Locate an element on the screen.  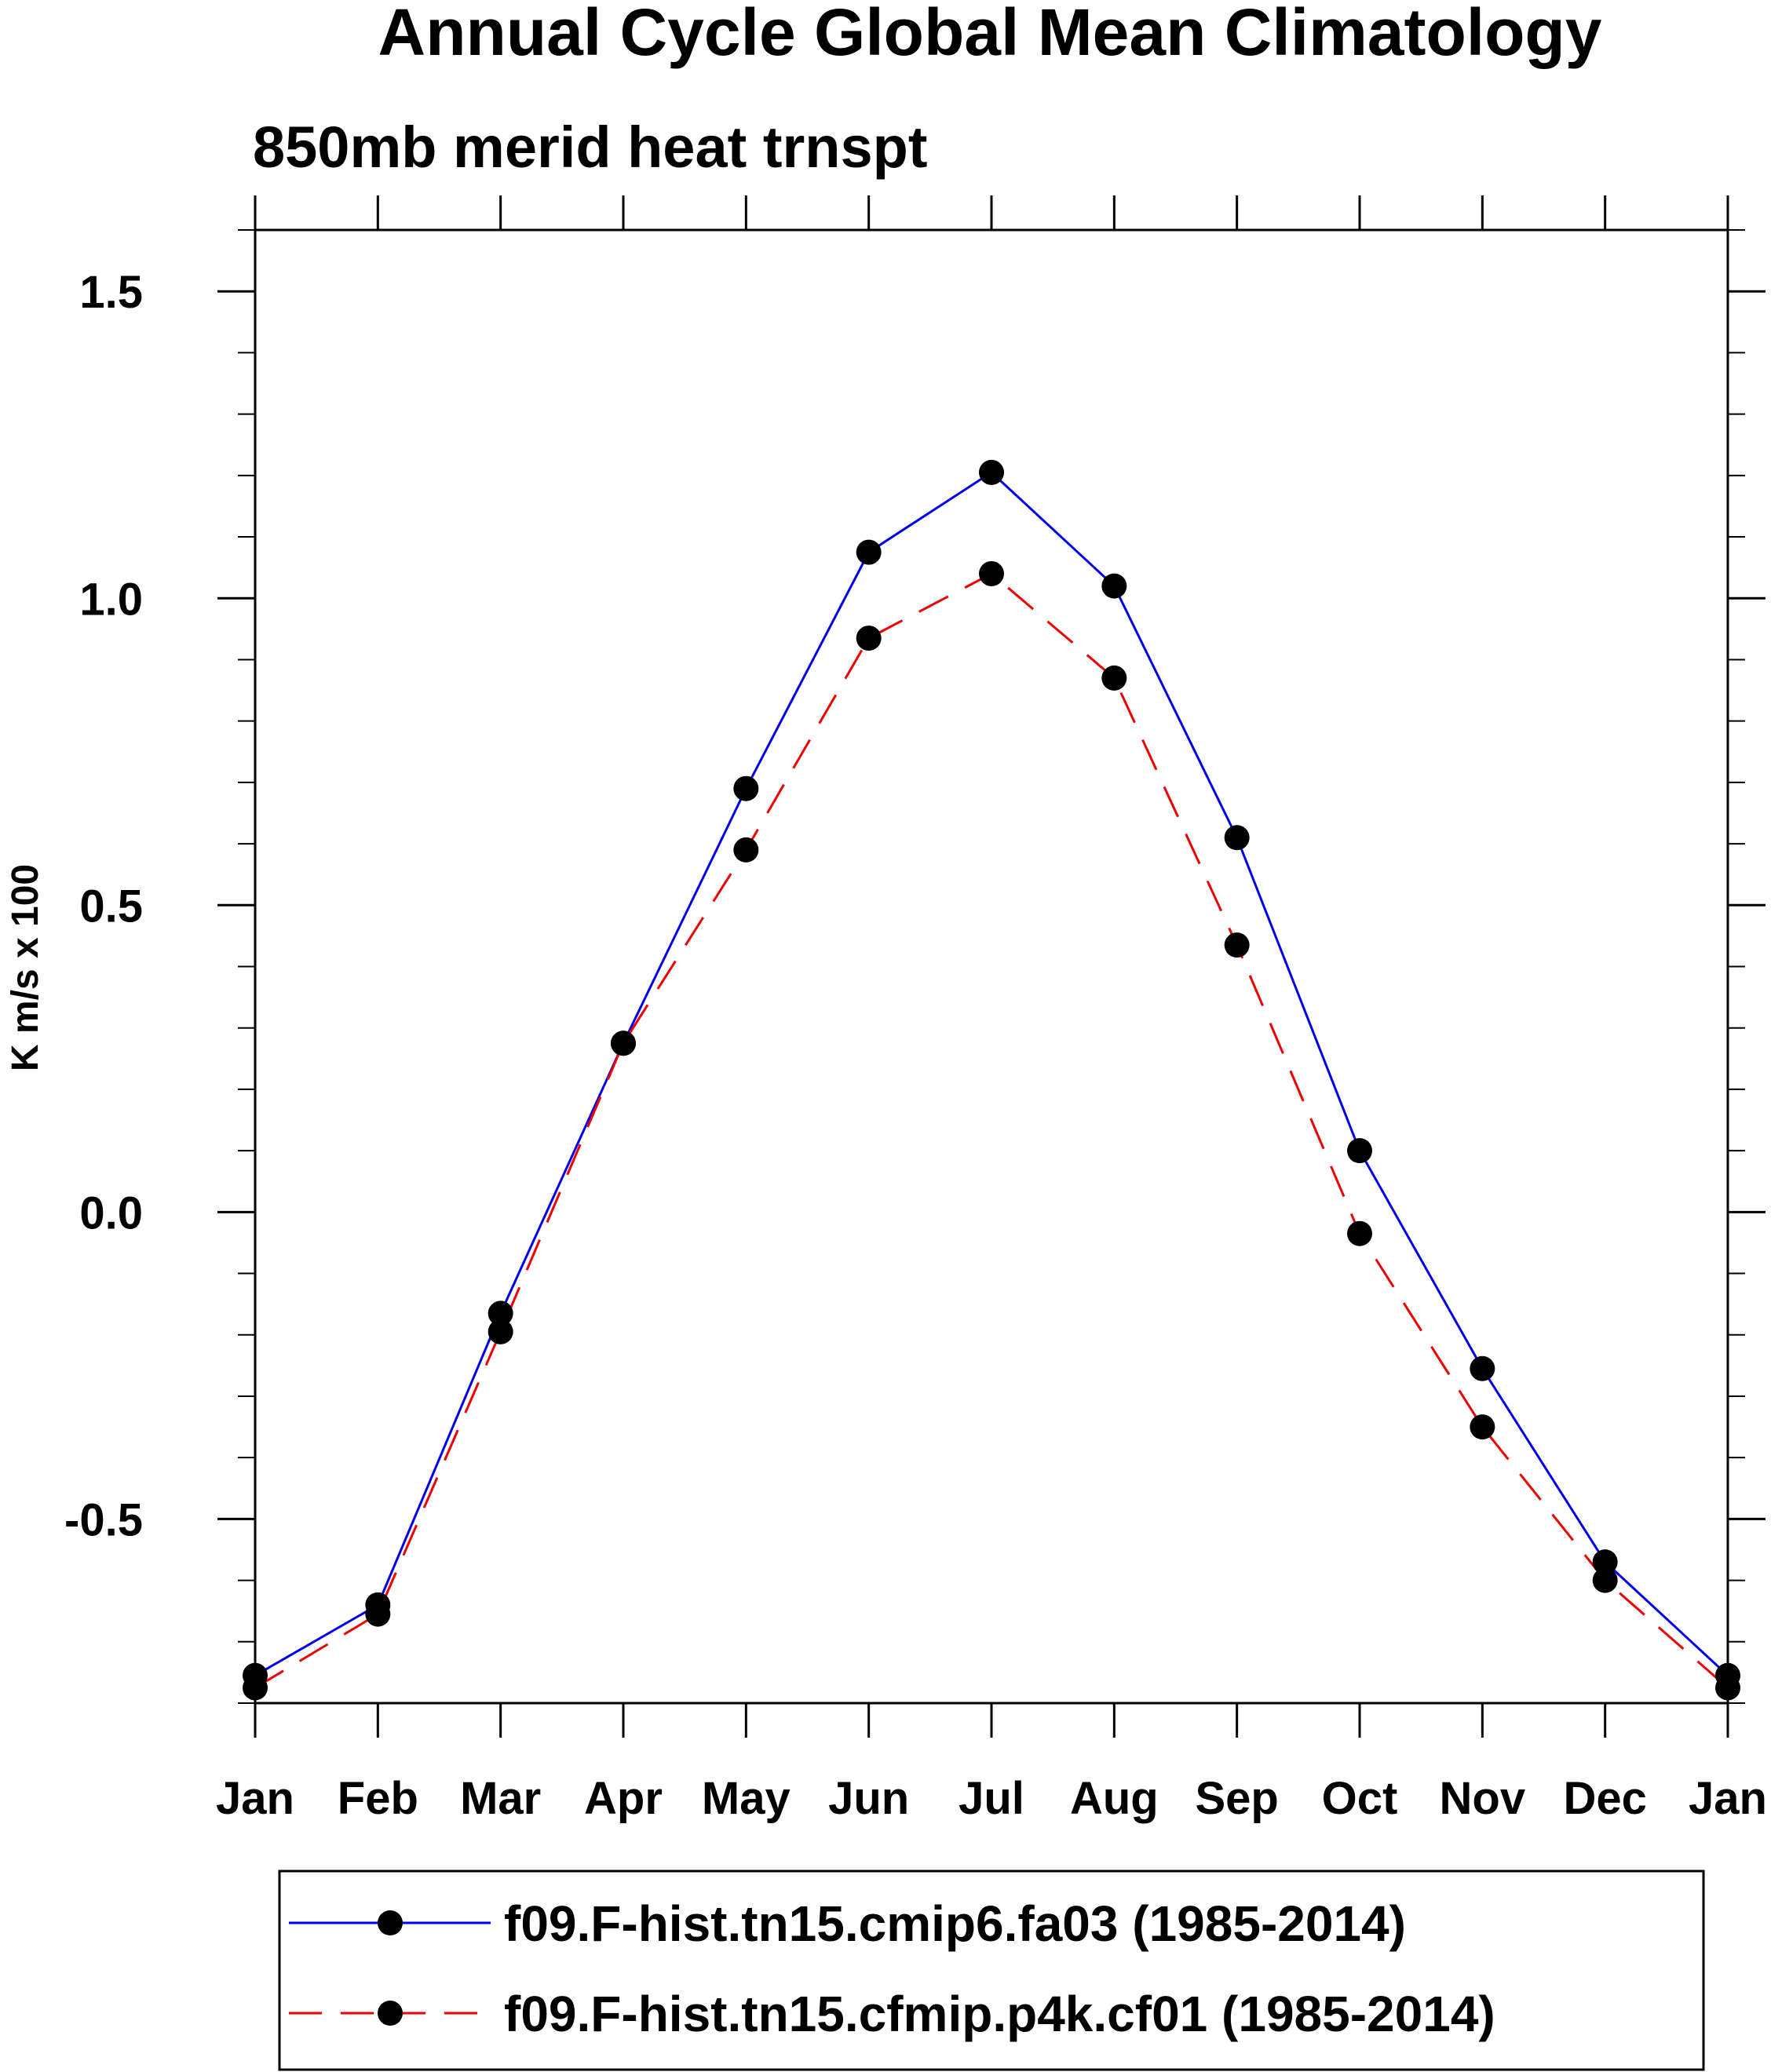
x-tick-label: Oct is located at coordinates (1360, 1798).